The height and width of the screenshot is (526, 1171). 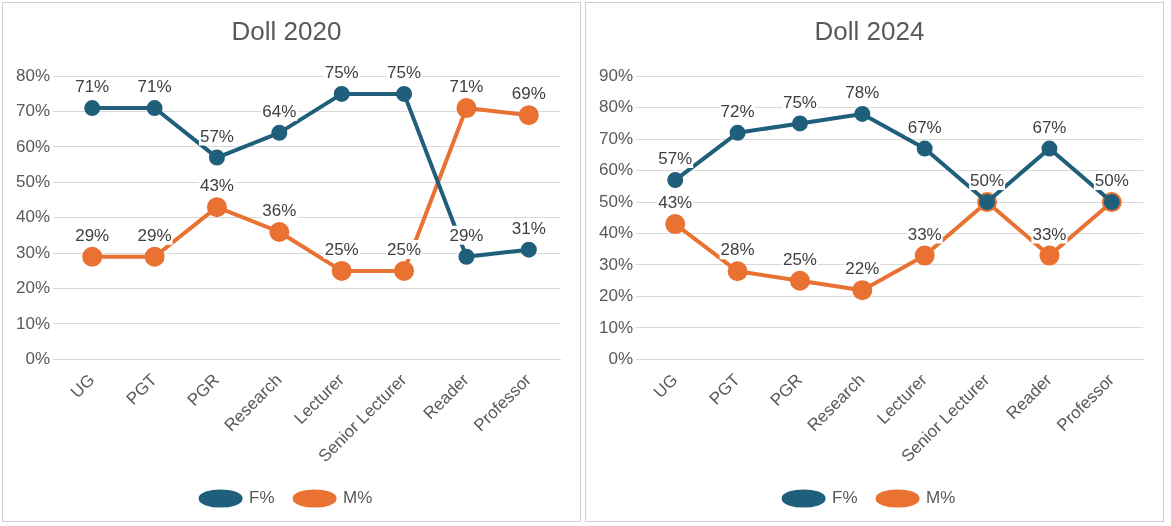 I want to click on chart-title: Doll 2024, so click(x=869, y=30).